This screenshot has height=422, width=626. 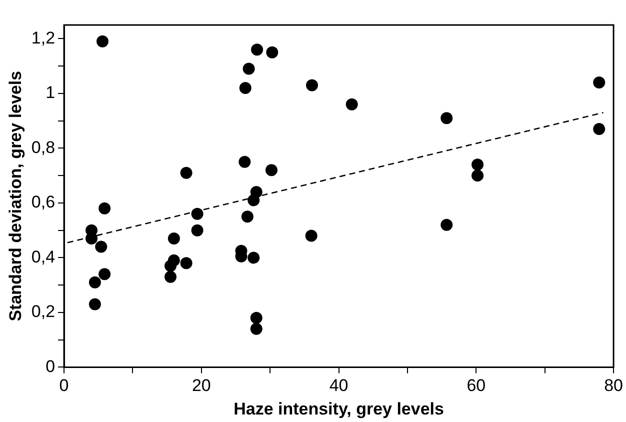 I want to click on x-tick-label: 40, so click(x=338, y=386).